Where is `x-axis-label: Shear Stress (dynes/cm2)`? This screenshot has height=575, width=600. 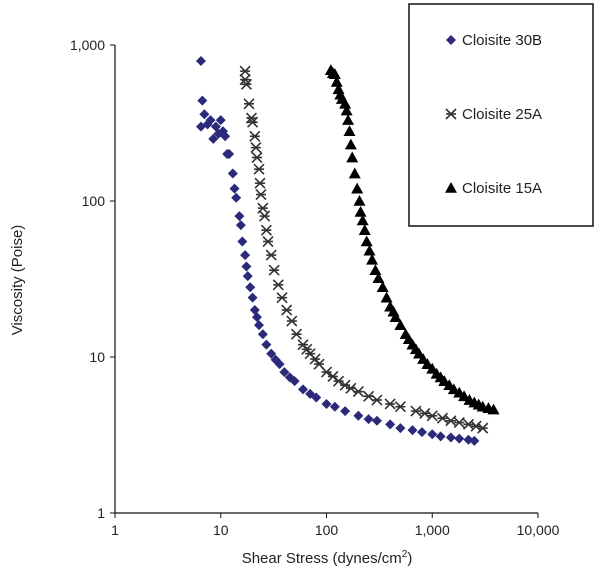 x-axis-label: Shear Stress (dynes/cm2) is located at coordinates (327, 558).